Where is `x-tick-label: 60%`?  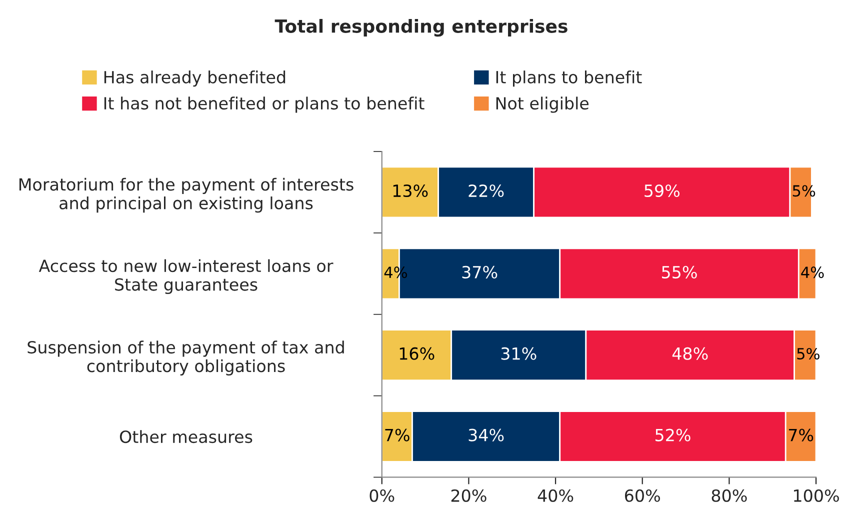
x-tick-label: 60% is located at coordinates (642, 495).